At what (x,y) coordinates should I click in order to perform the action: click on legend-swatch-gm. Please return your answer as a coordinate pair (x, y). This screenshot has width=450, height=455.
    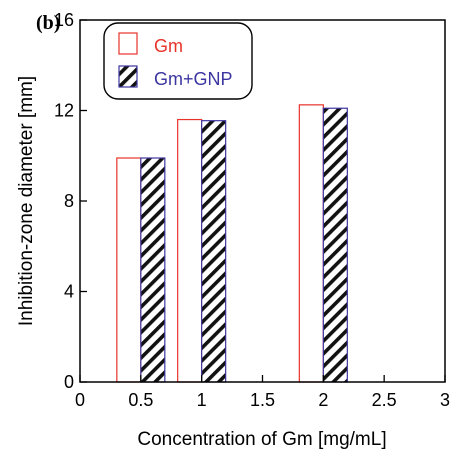
    Looking at the image, I should click on (128, 43).